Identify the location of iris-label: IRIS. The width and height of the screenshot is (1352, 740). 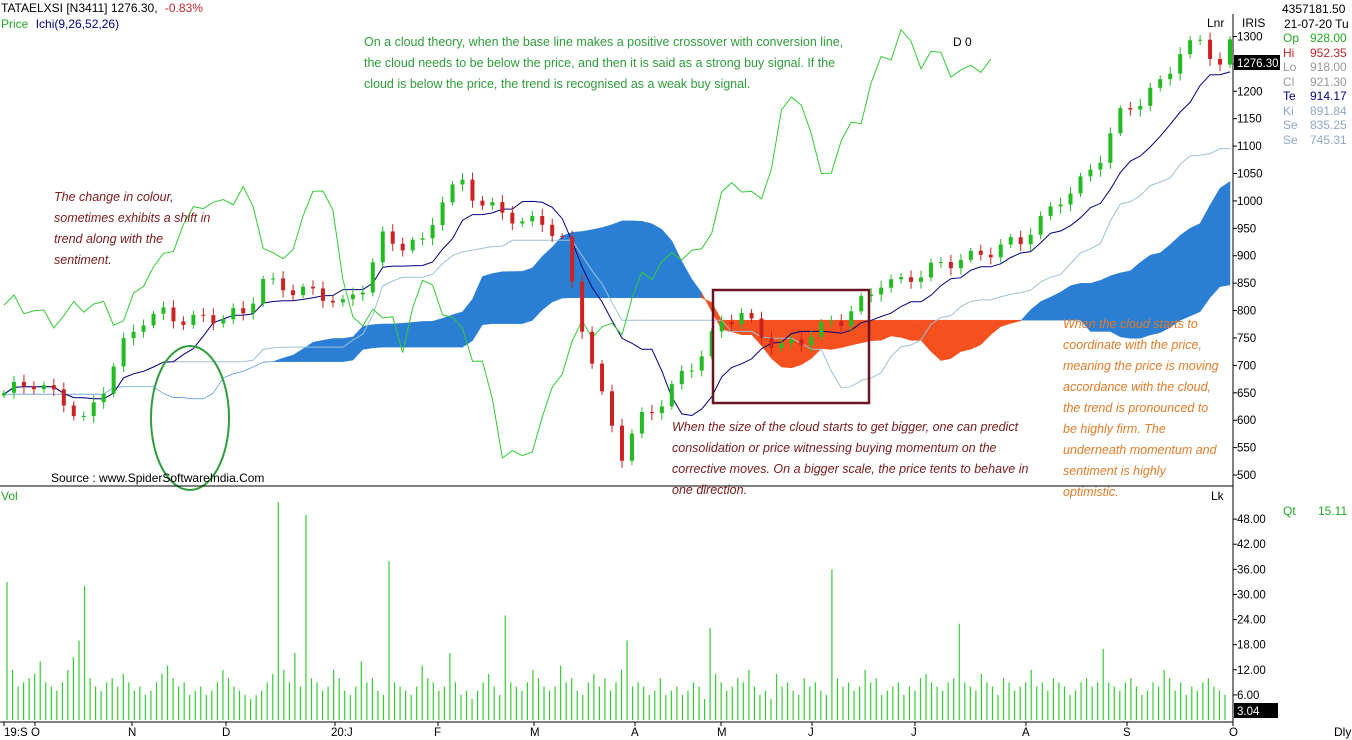
(1254, 23).